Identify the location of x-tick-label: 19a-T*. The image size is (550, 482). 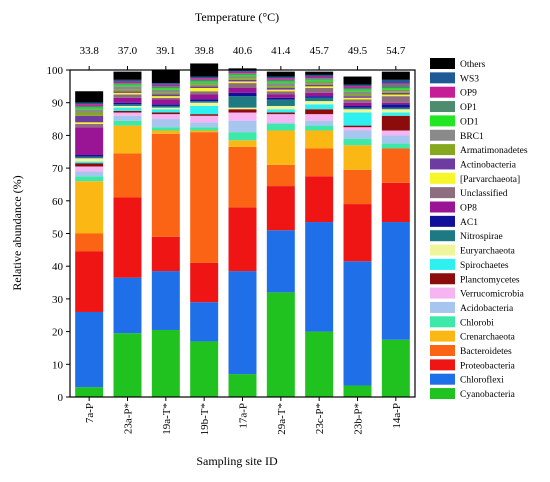
(167, 419).